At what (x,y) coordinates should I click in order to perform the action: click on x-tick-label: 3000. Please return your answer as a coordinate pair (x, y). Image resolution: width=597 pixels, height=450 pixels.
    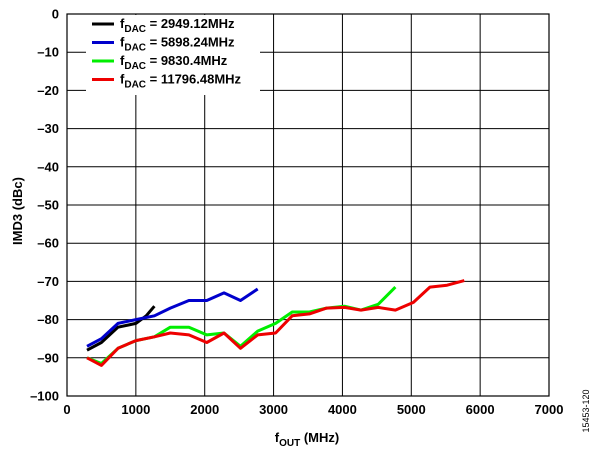
    Looking at the image, I should click on (273, 409).